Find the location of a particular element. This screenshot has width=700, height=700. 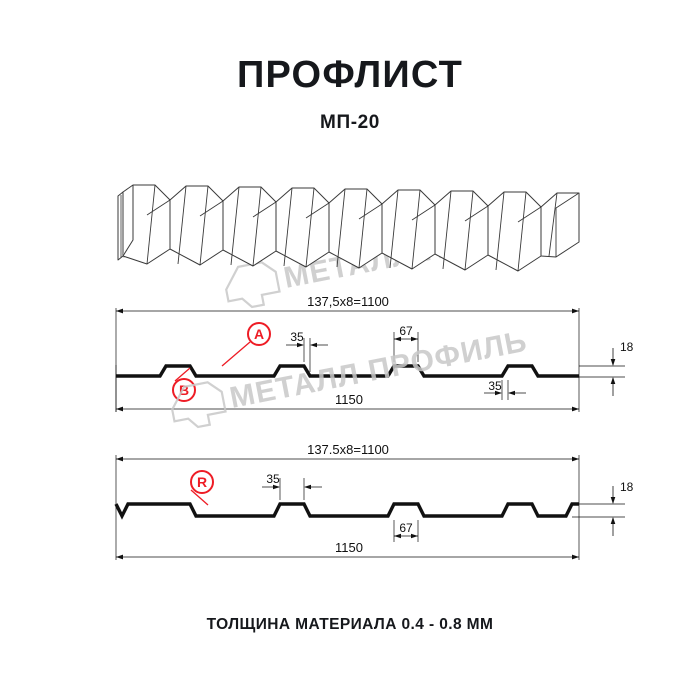

lower-dim-35: 35 is located at coordinates (292, 486).